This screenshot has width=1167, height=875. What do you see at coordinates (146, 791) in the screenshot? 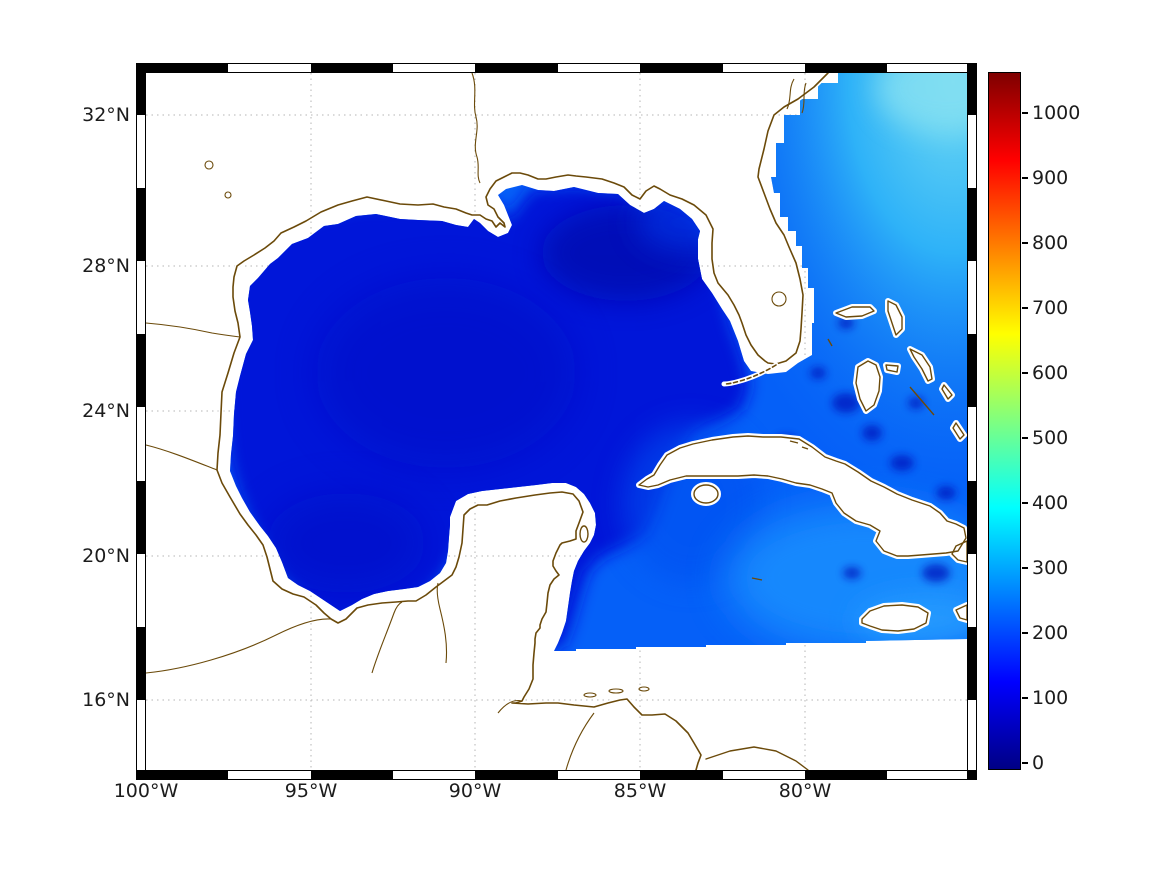
I see `lon-tick-label-100w: 100°W` at bounding box center [146, 791].